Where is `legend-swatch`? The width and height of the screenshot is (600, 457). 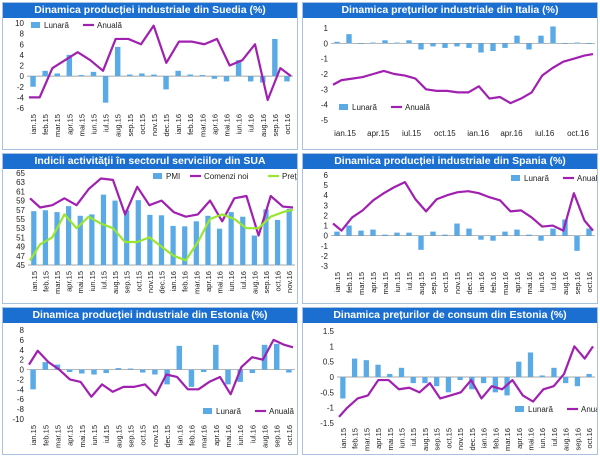
legend-swatch is located at coordinates (207, 411).